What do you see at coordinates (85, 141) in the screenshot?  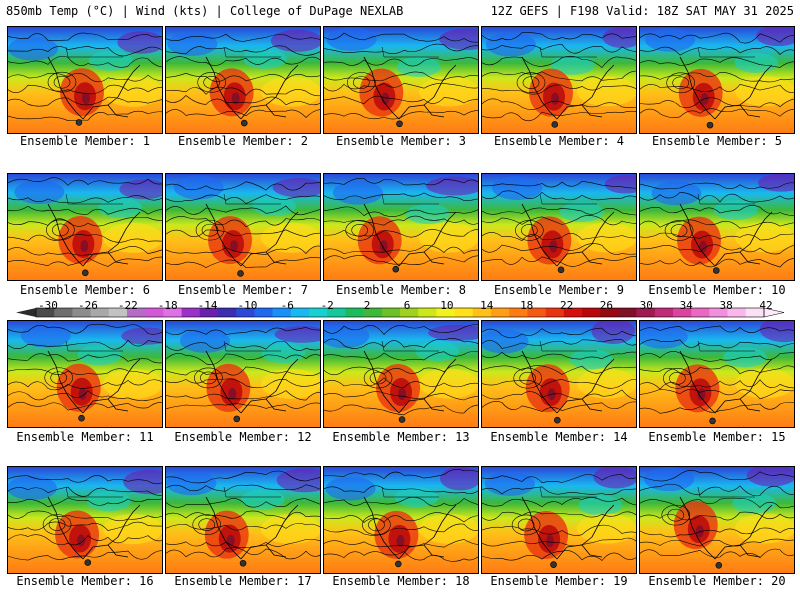 I see `ensemble-member-label: Ensemble Member: 1` at bounding box center [85, 141].